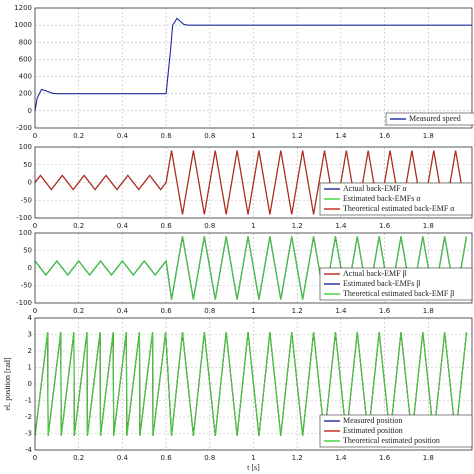 The height and width of the screenshot is (474, 474). What do you see at coordinates (25, 42) in the screenshot?
I see `y-tick-label: 800` at bounding box center [25, 42].